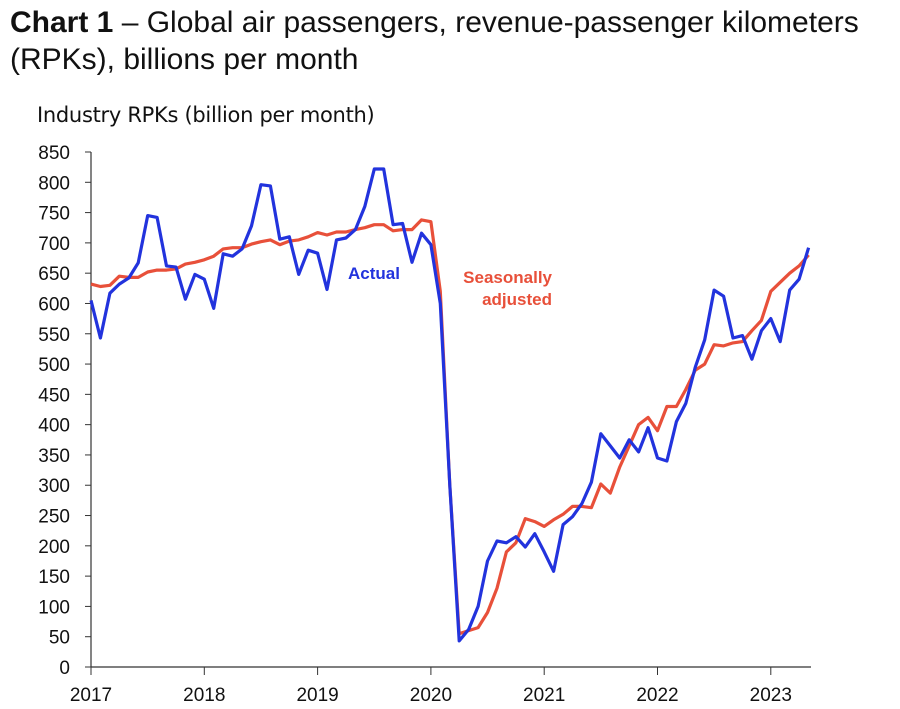 The image size is (900, 709). Describe the element at coordinates (54, 547) in the screenshot. I see `y-tick-label: 200` at that location.